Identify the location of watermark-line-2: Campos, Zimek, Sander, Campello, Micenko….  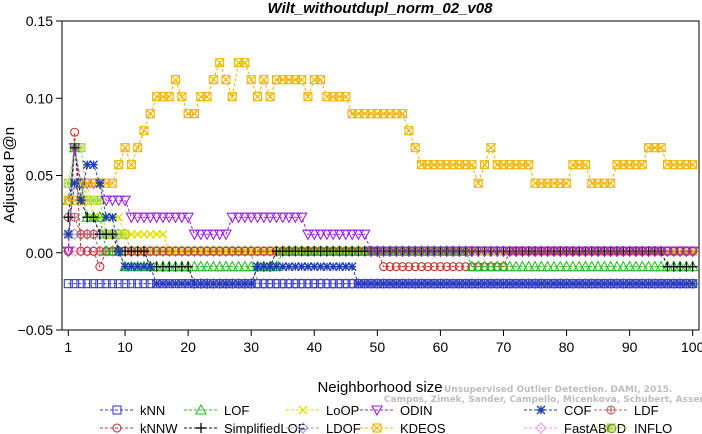
(543, 400).